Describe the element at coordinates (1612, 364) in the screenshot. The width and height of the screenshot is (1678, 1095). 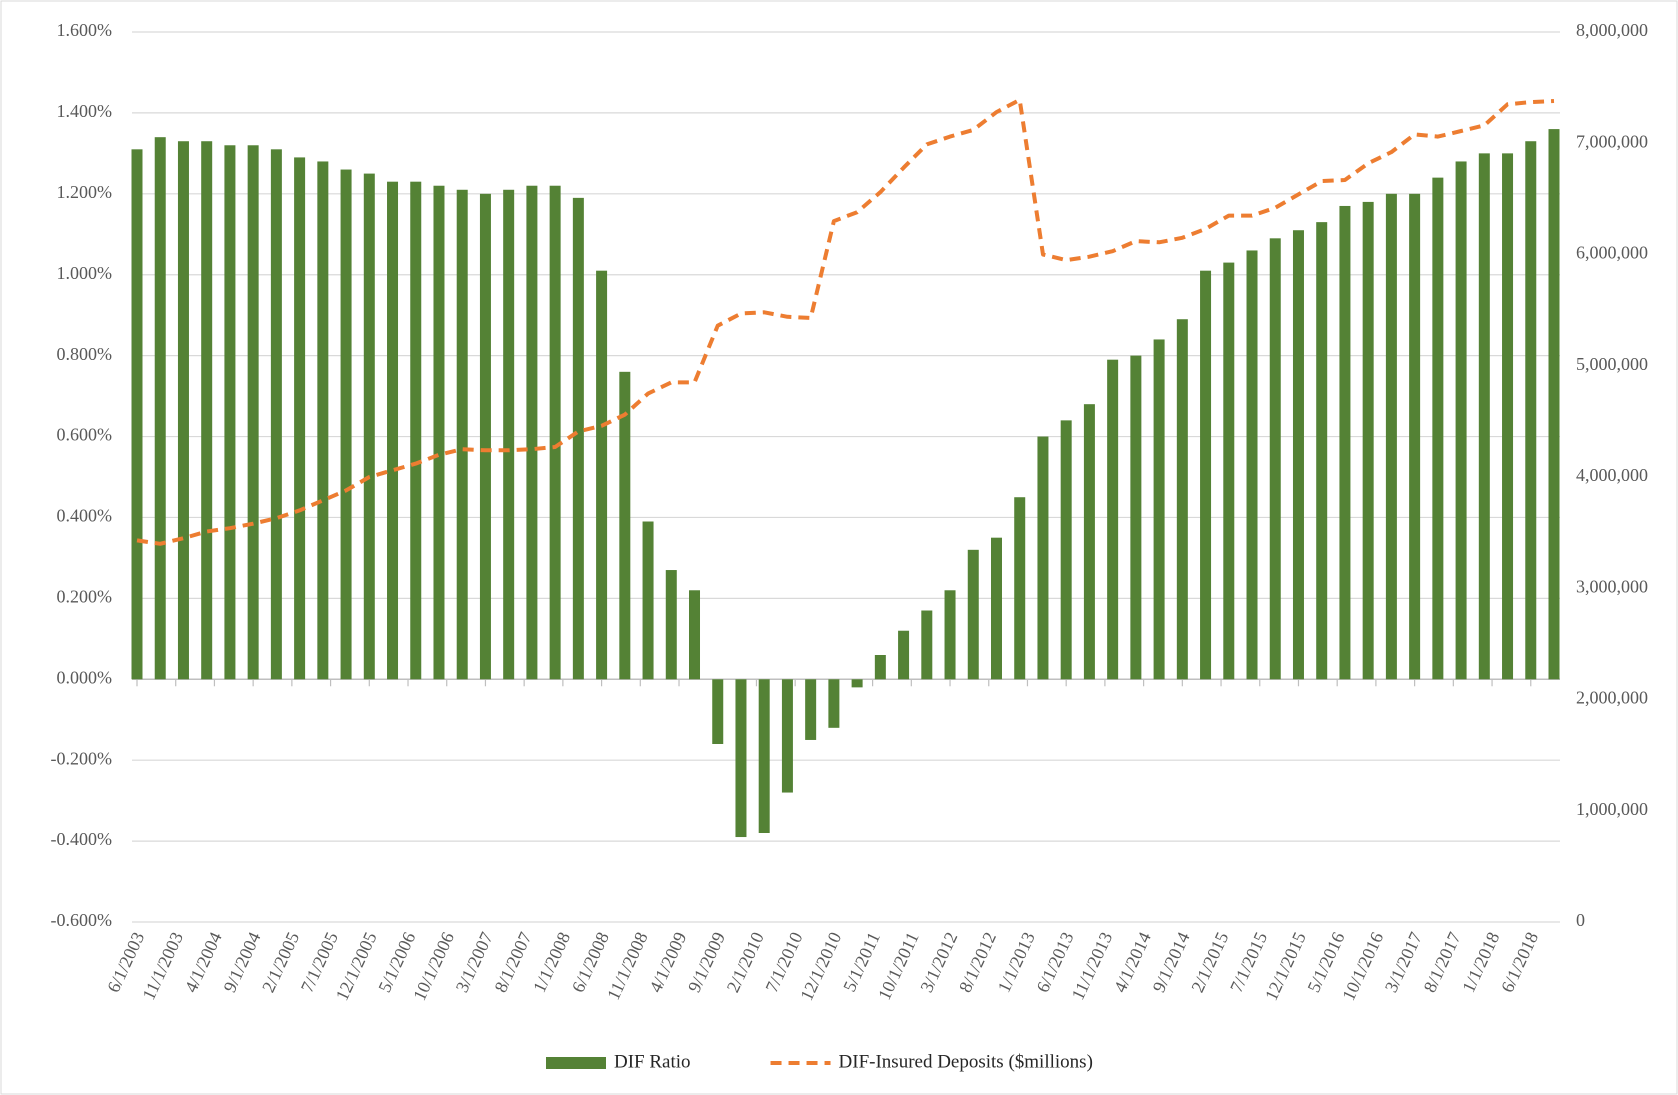
I see `y2-tick-label: 5,000,000` at that location.